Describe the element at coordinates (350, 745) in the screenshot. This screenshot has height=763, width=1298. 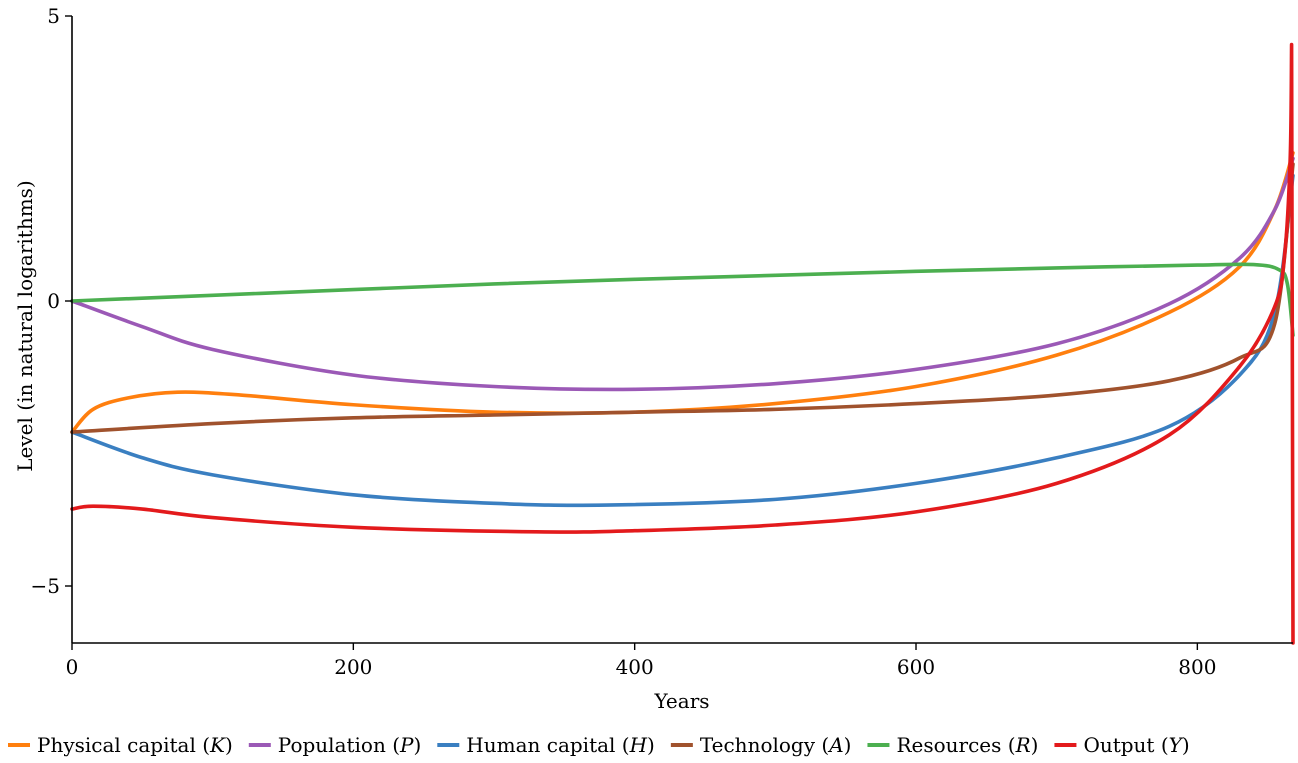
I see `legend-label: Population (P)` at that location.